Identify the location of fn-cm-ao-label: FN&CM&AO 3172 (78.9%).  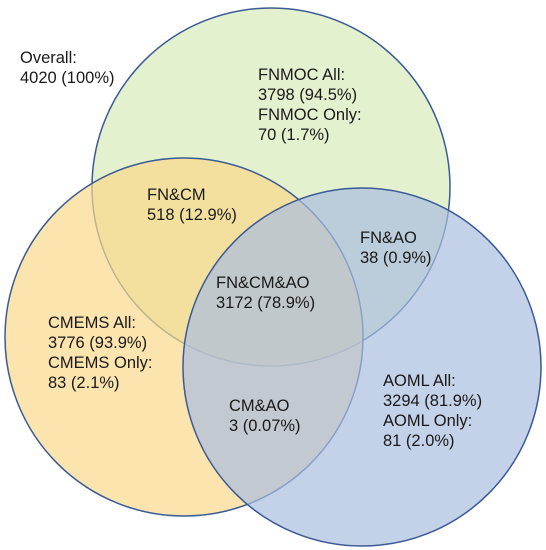
(265, 293).